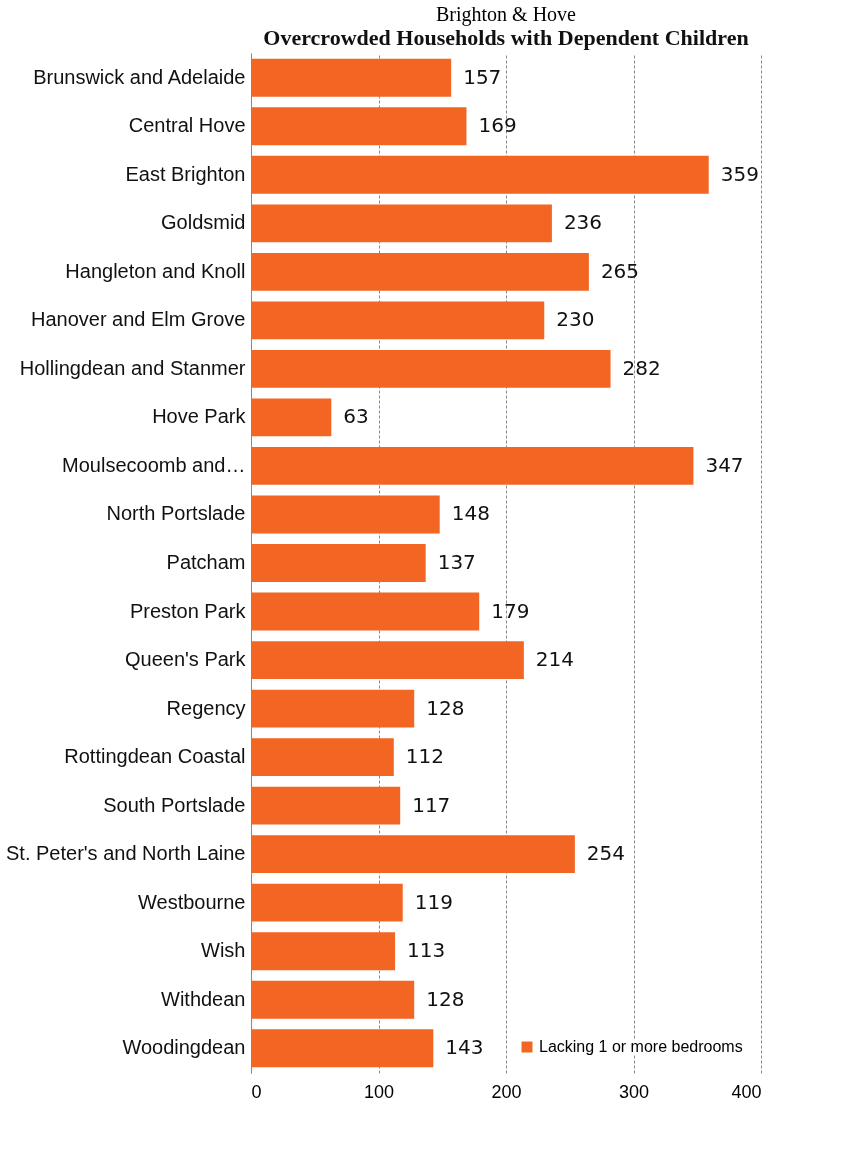 The image size is (864, 1158). What do you see at coordinates (203, 222) in the screenshot?
I see `y-tick-label: Goldsmid` at bounding box center [203, 222].